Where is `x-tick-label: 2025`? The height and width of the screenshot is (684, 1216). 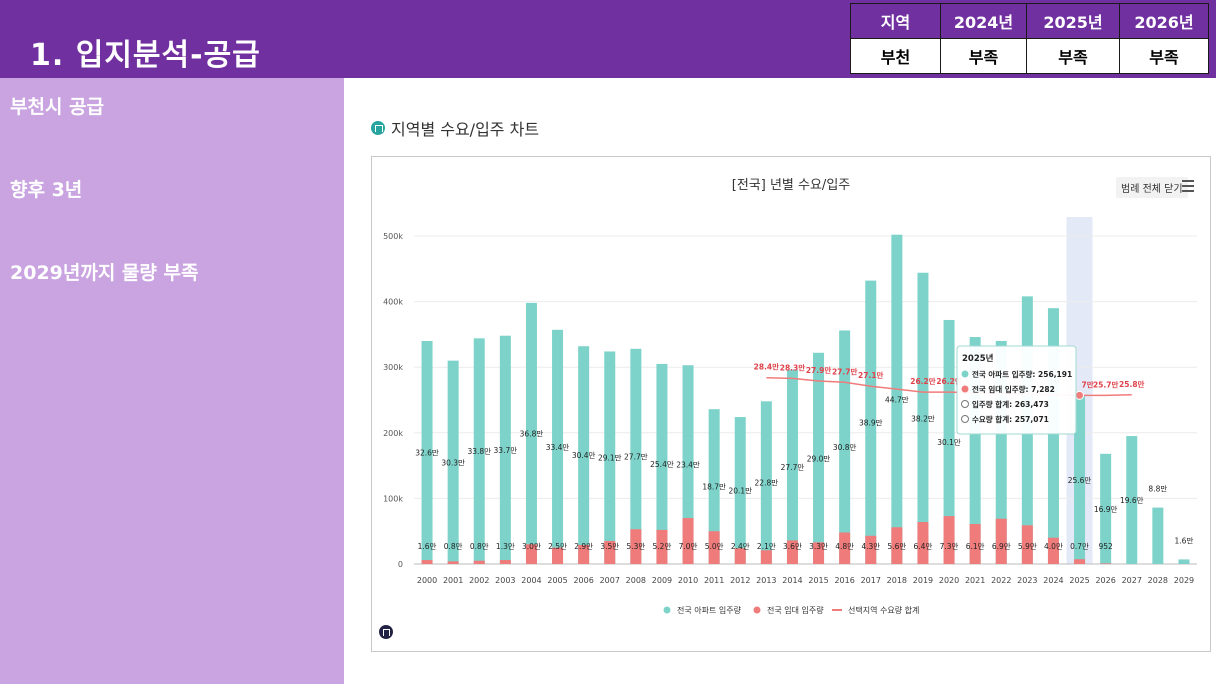
x-tick-label: 2025 is located at coordinates (1079, 580).